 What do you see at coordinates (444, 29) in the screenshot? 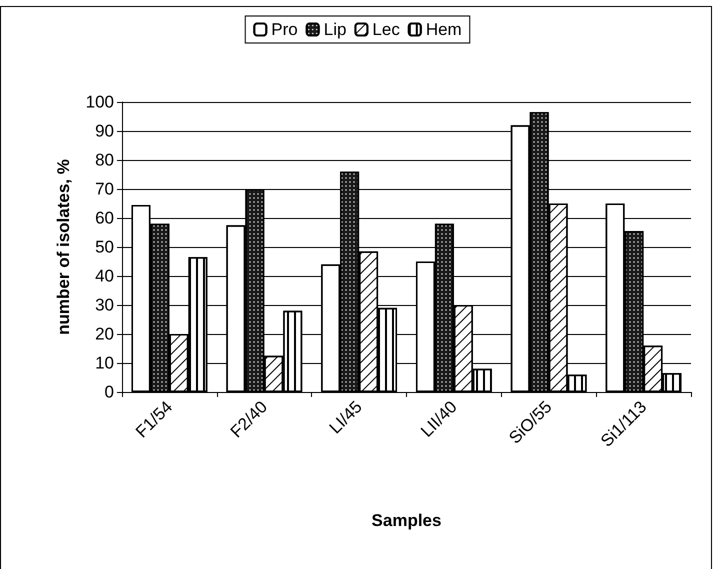
I see `legend-label: Hem` at bounding box center [444, 29].